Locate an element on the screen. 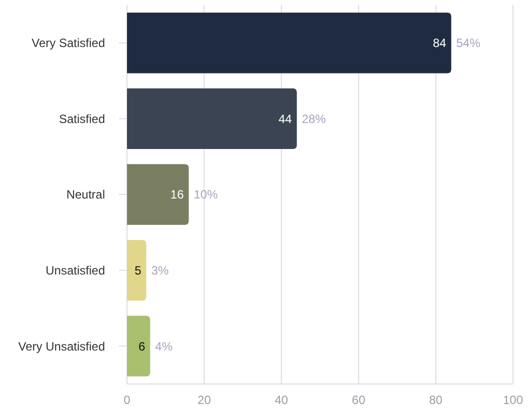  y-tick-label: Very Satisfied is located at coordinates (68, 43).